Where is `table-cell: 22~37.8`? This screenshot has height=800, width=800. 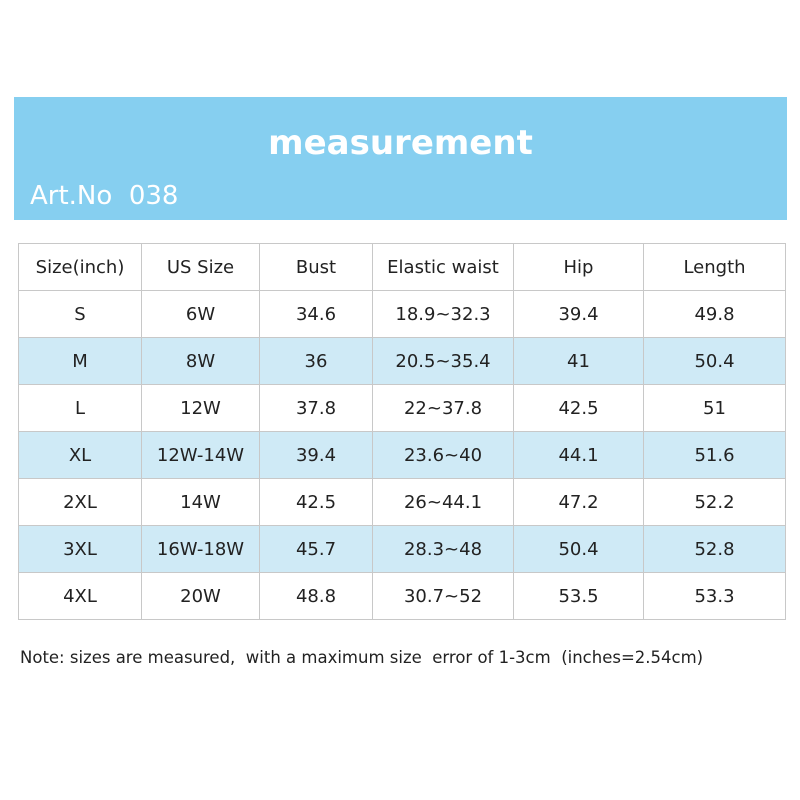
table-cell: 22~37.8 is located at coordinates (443, 408).